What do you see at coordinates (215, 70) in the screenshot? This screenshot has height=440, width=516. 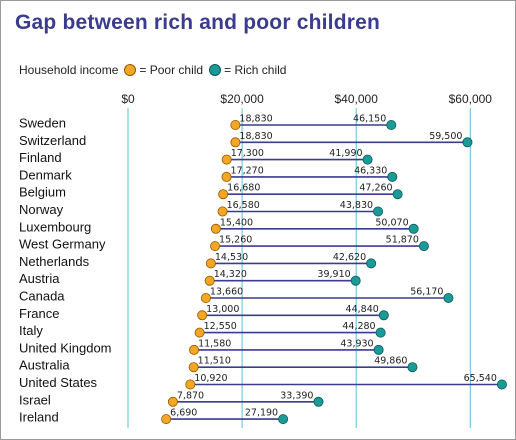 I see `legend-rich-dot` at bounding box center [215, 70].